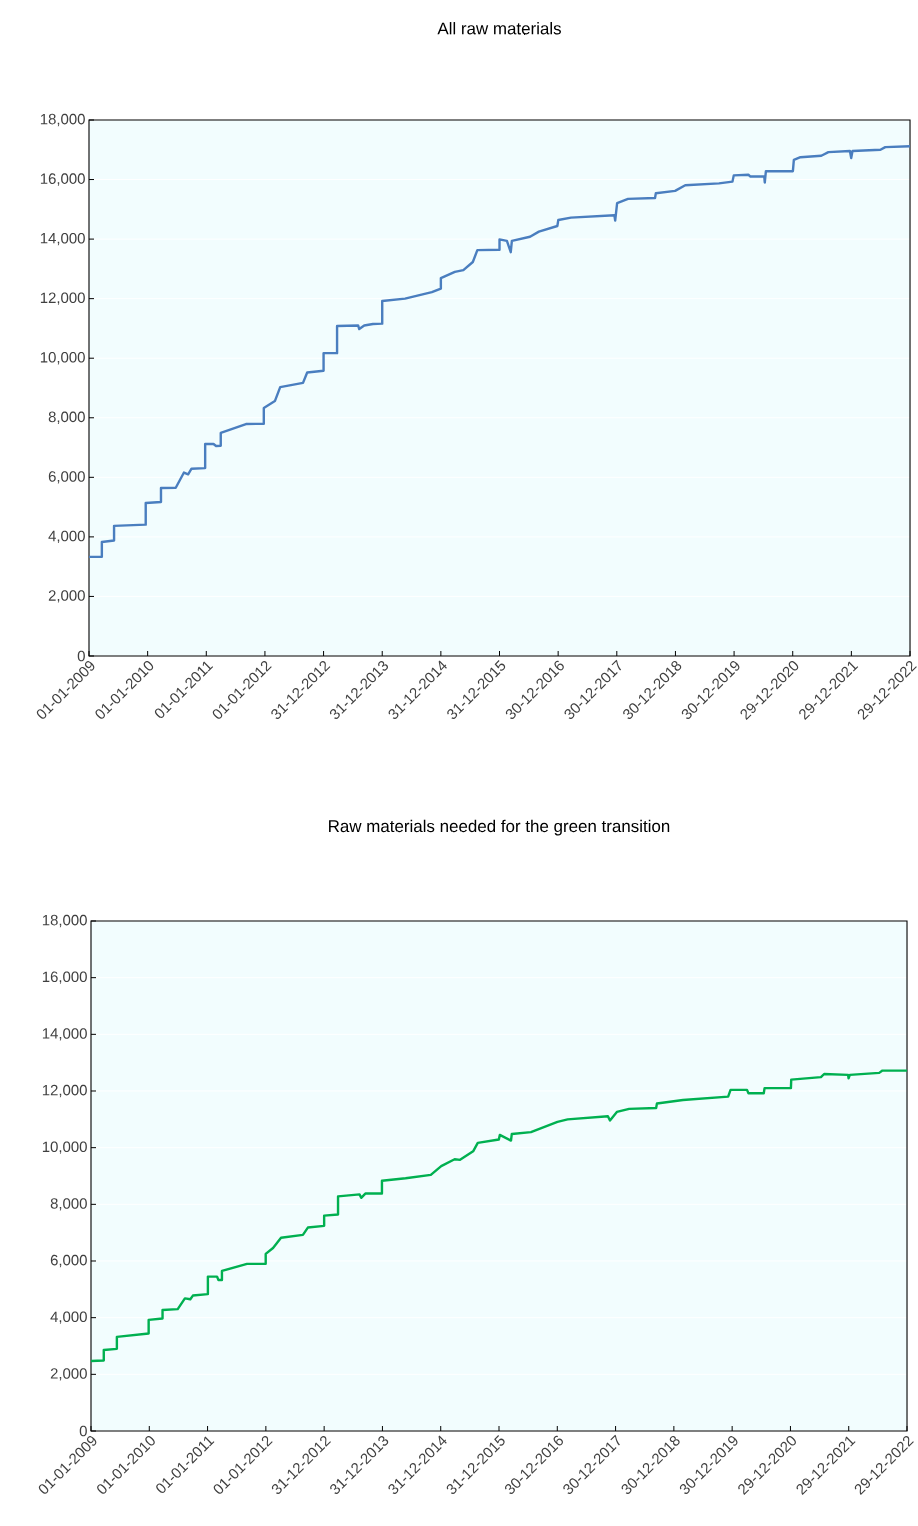 This screenshot has width=918, height=1526. What do you see at coordinates (499, 28) in the screenshot?
I see `chart-title: All raw materials` at bounding box center [499, 28].